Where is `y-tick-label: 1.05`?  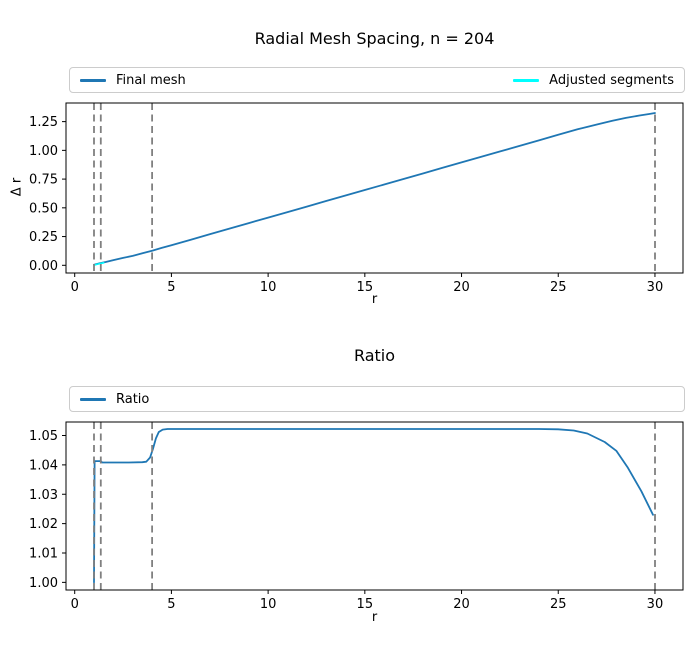 y-tick-label: 1.05 is located at coordinates (43, 436).